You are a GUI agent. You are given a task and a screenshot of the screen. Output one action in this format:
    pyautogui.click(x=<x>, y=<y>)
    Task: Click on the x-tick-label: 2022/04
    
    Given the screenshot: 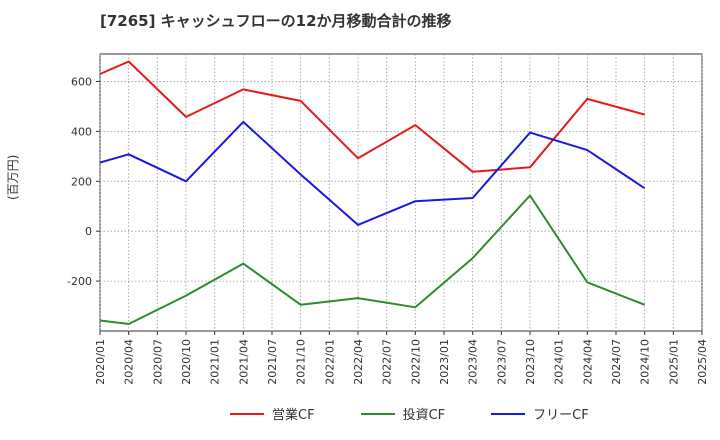 What is the action you would take?
    pyautogui.click(x=358, y=362)
    